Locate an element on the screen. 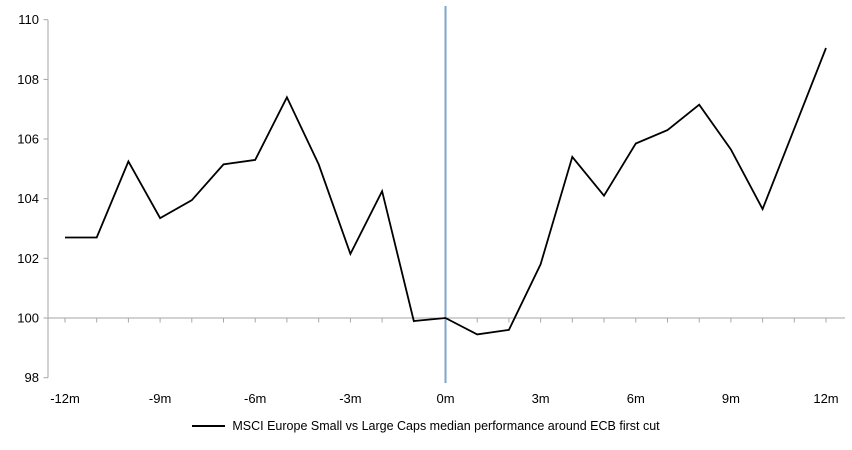 This screenshot has height=450, width=852. svg-text: -9m is located at coordinates (160, 398).